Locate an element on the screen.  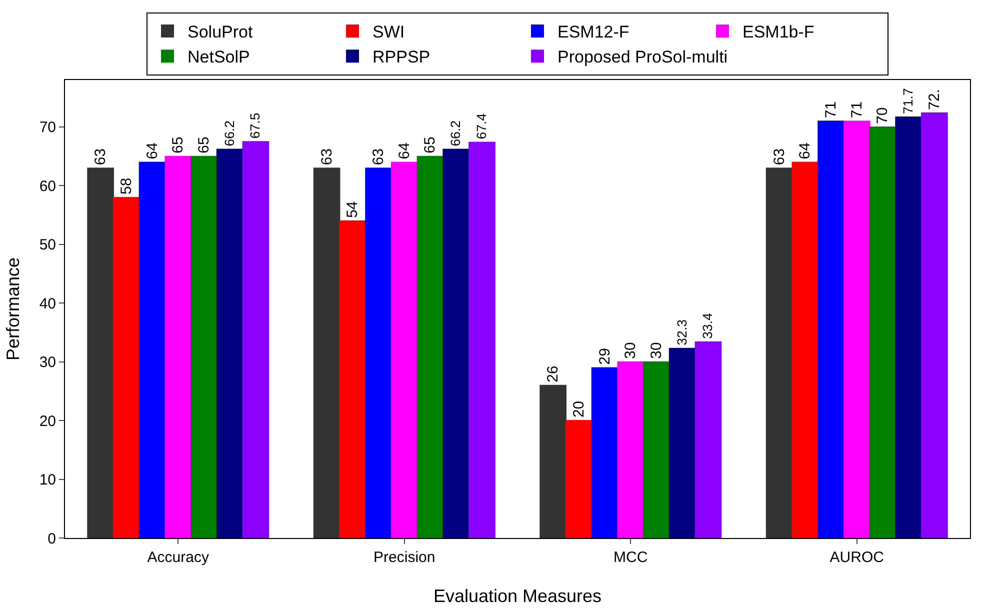
legend-label: SWI is located at coordinates (388, 32).